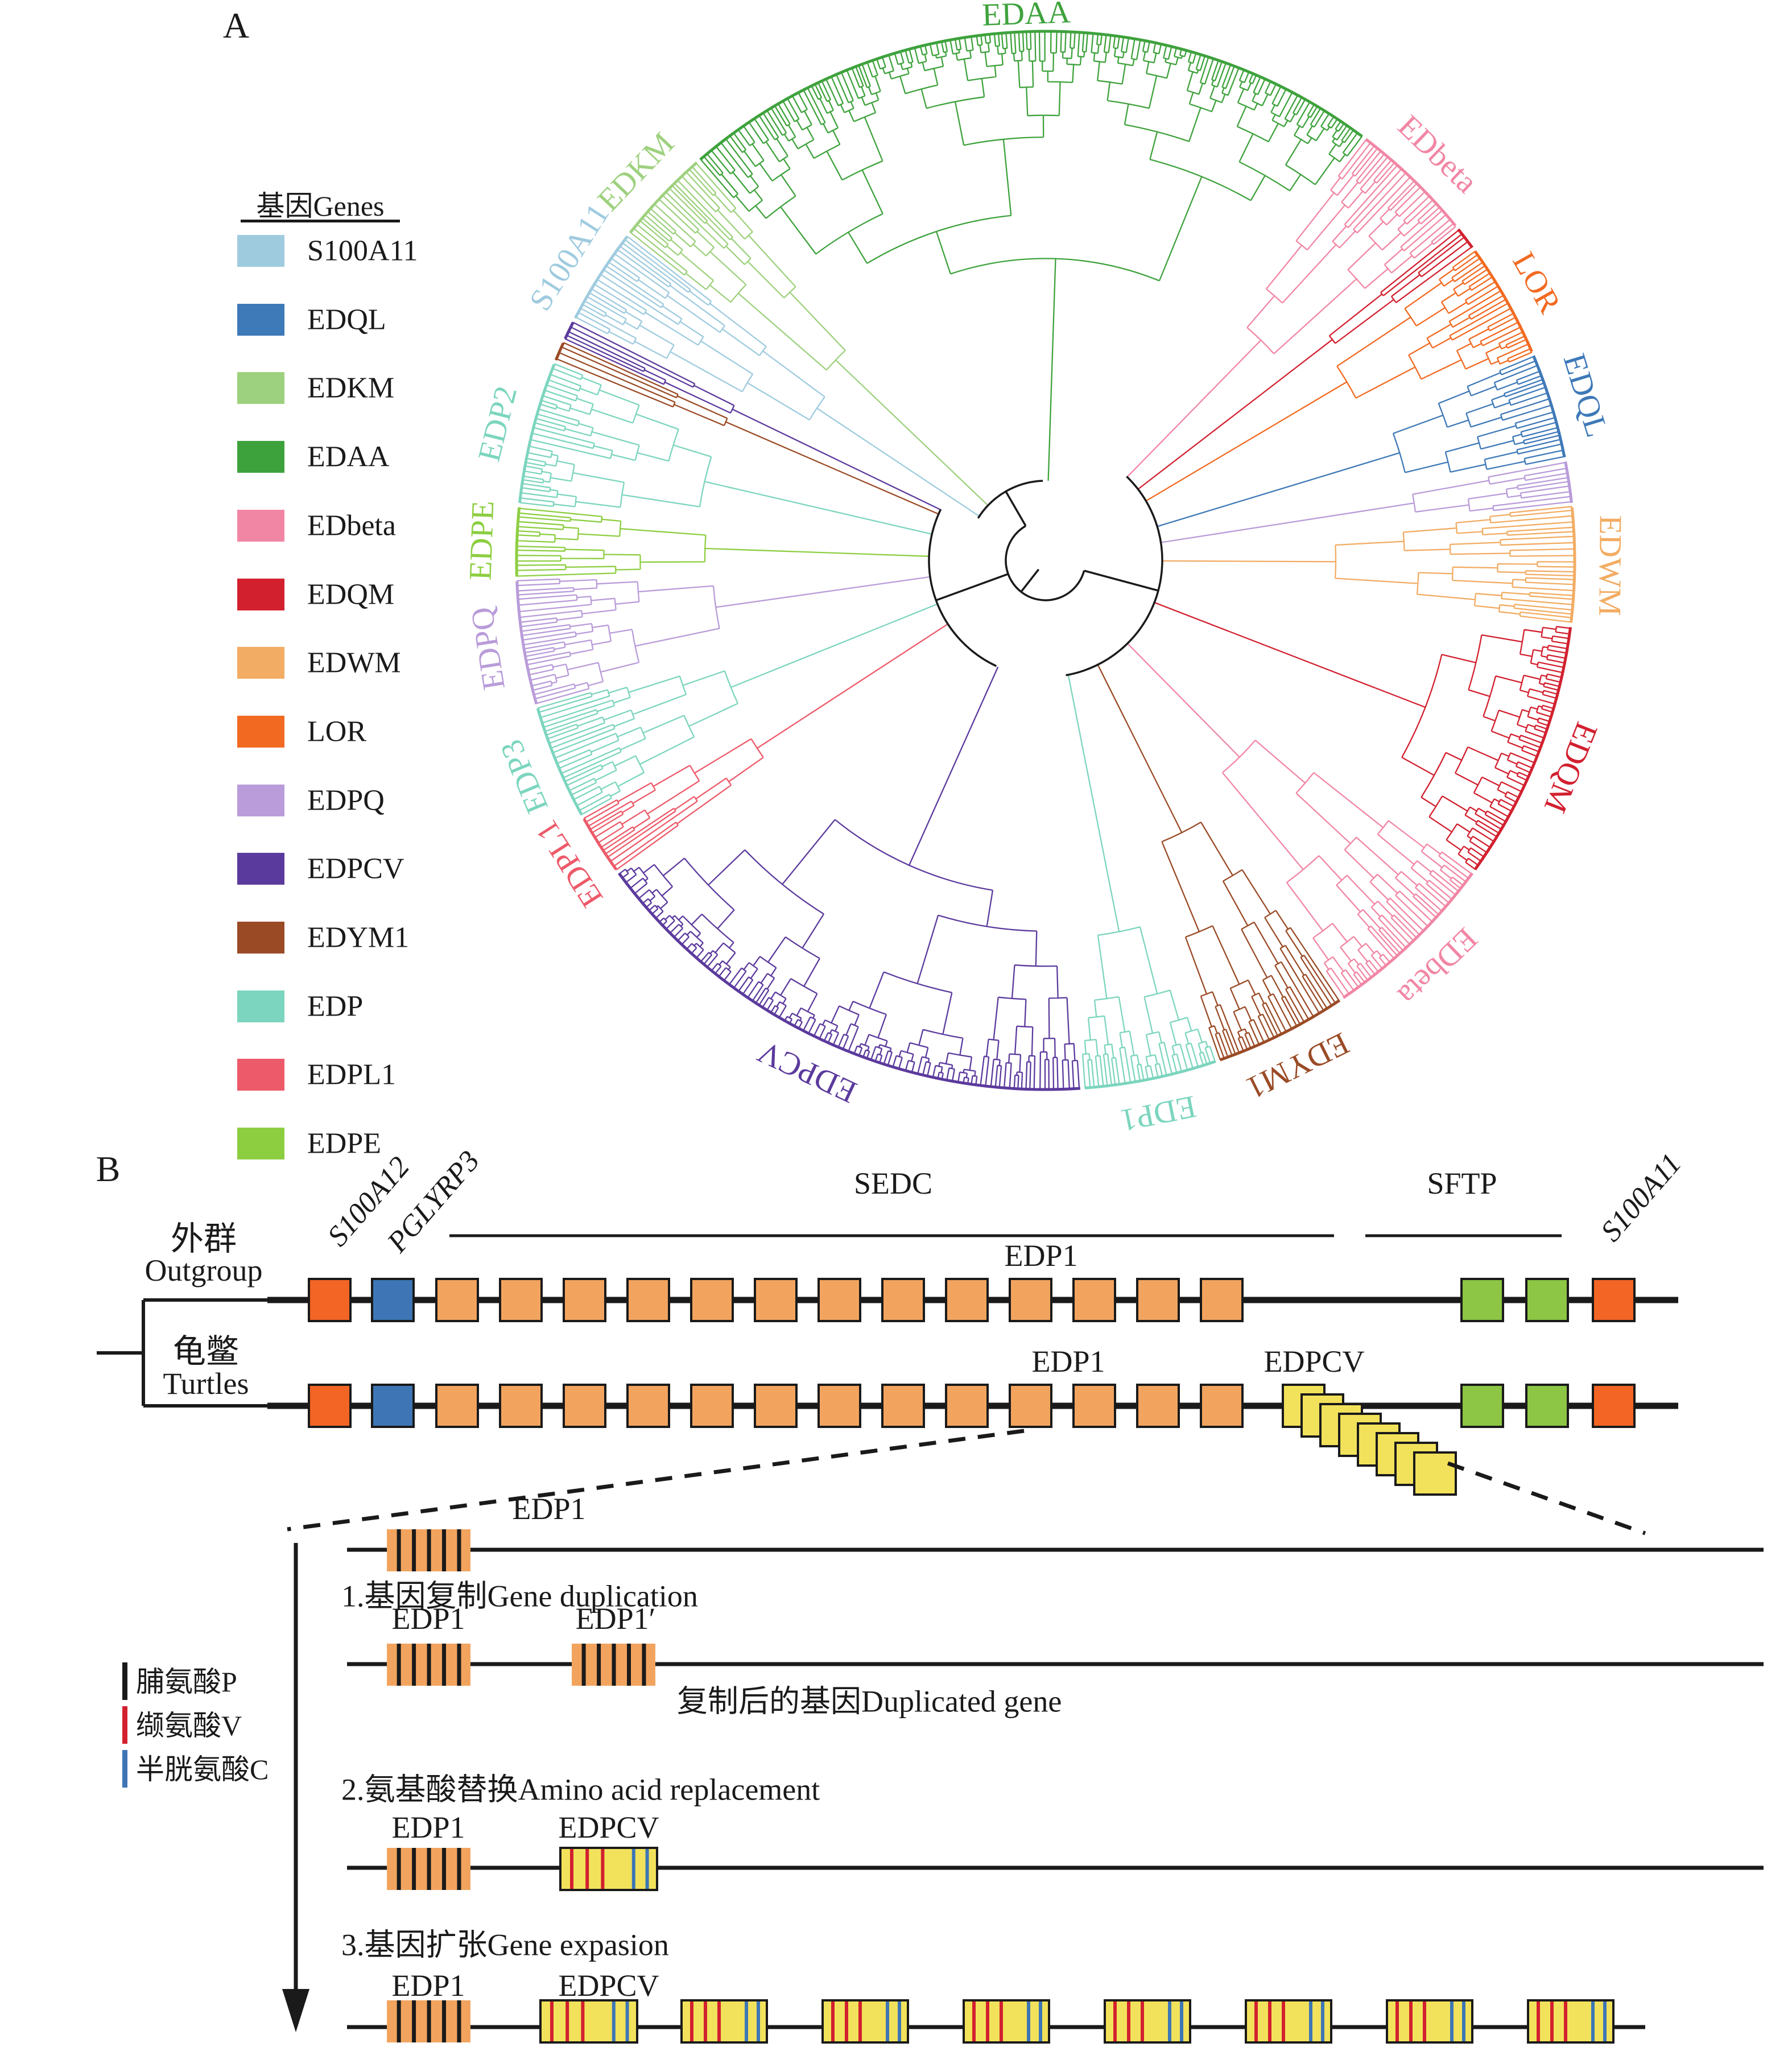  What do you see at coordinates (608, 1985) in the screenshot?
I see `exp-edpcv-label: EDPCV` at bounding box center [608, 1985].